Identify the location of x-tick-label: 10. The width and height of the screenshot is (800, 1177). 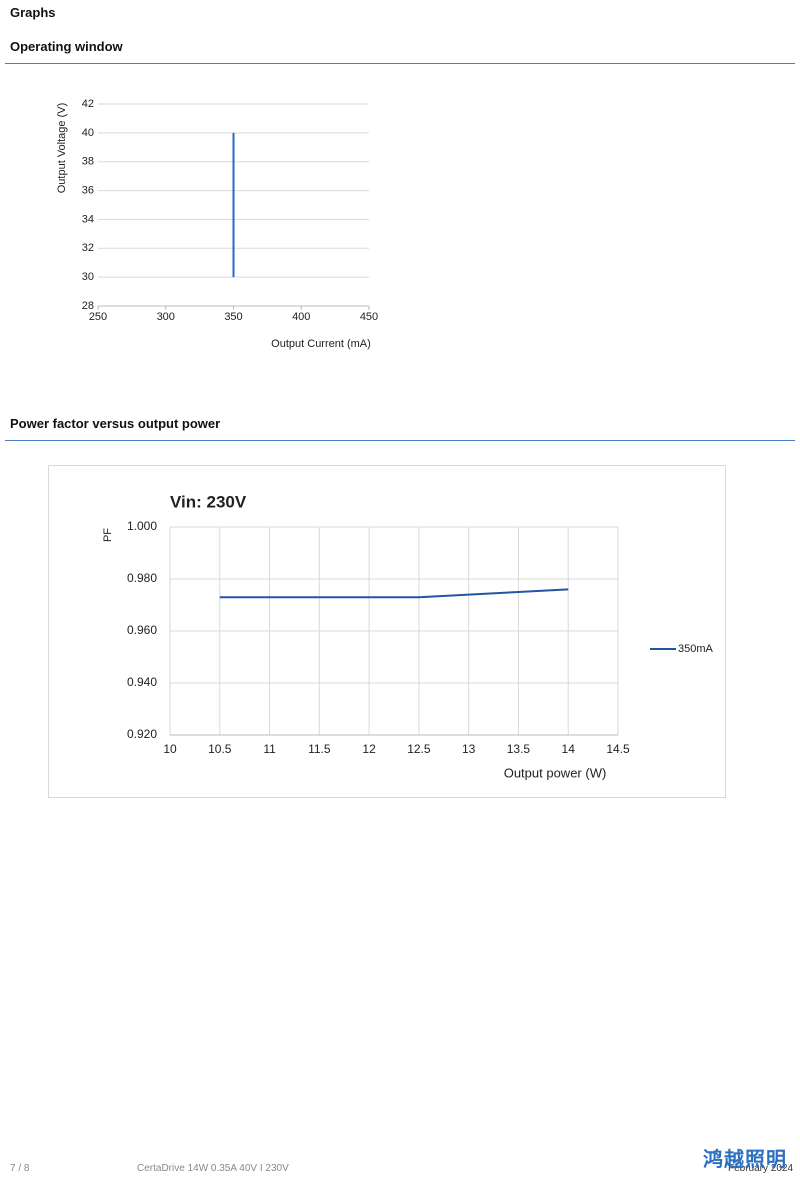
(170, 749).